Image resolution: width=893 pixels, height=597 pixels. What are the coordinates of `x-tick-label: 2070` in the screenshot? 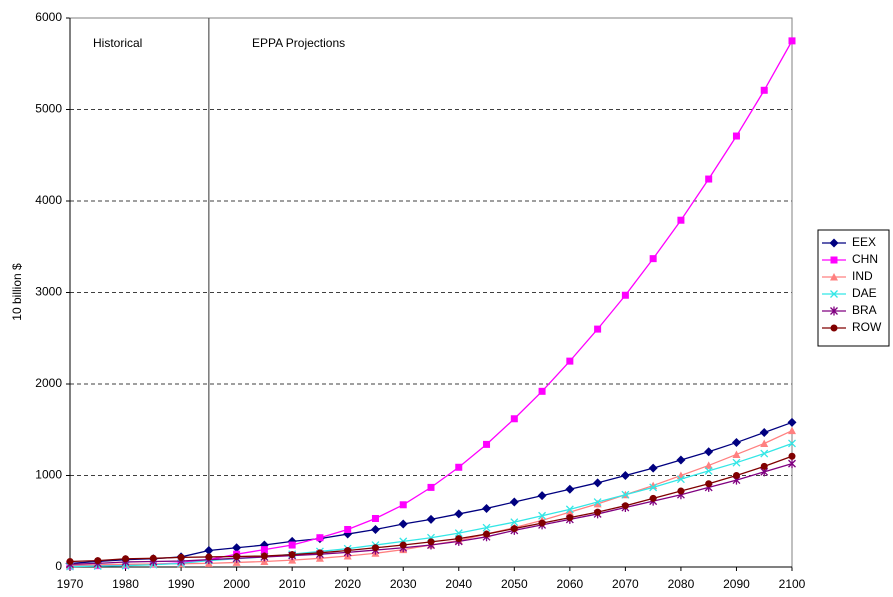 It's located at (625, 584).